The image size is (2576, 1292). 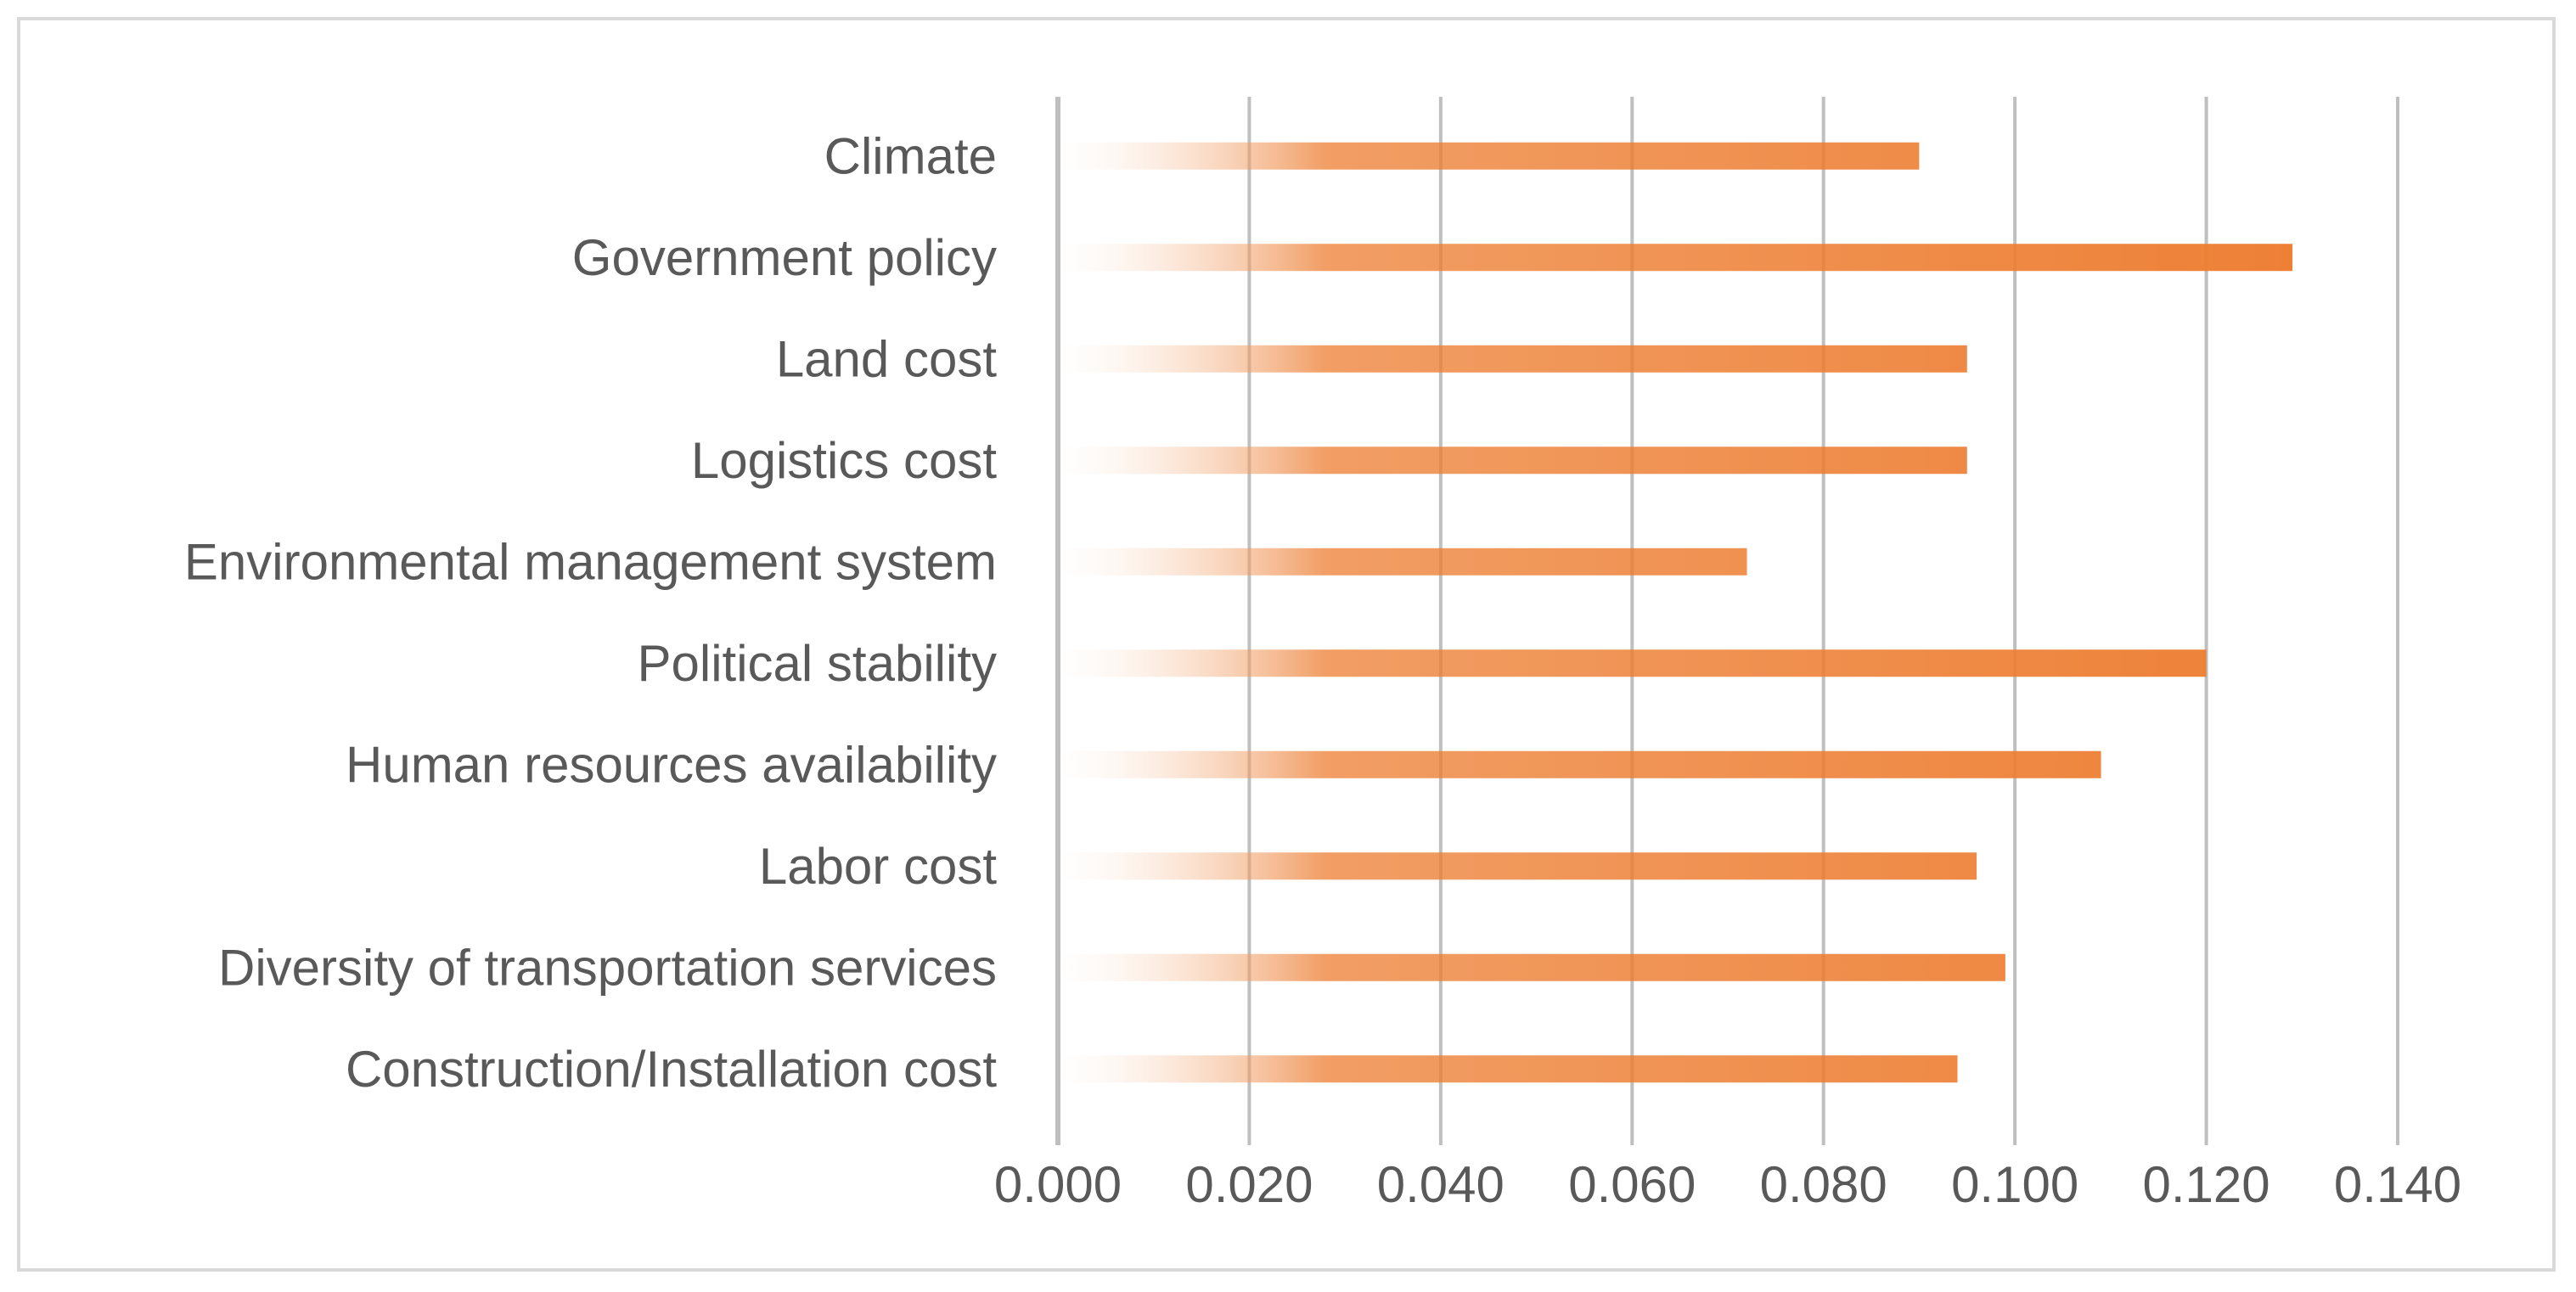 I want to click on bar-human-resources-availability, so click(x=1579, y=764).